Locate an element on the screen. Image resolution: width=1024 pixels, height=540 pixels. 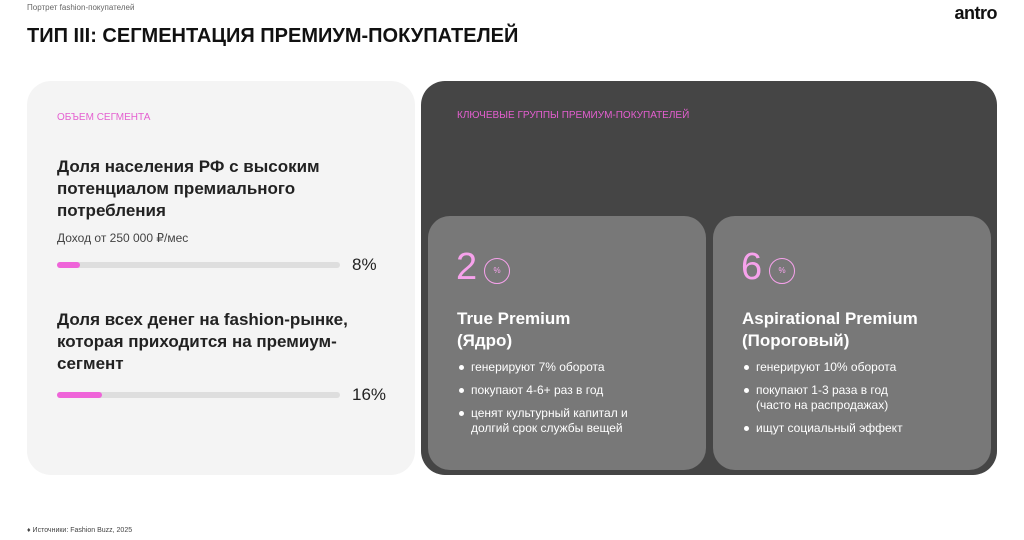
section-label: ОБЪЕМ СЕГМЕНТА is located at coordinates (104, 117).